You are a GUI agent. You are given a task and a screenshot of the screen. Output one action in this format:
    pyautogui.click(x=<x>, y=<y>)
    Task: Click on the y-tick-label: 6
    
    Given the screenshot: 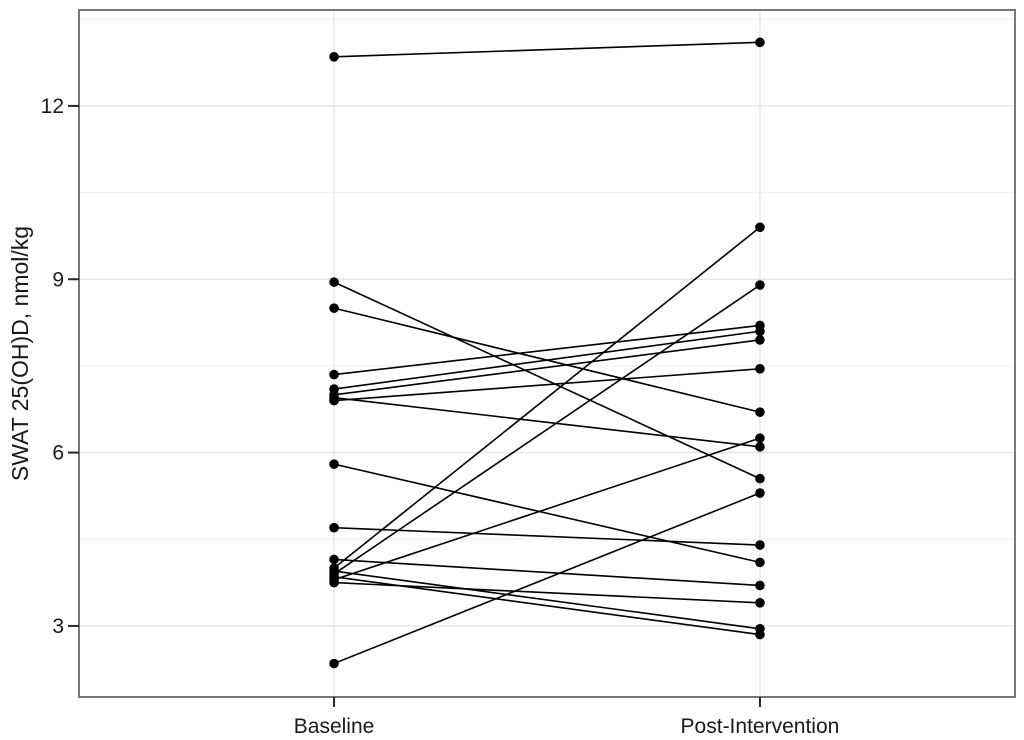 What is the action you would take?
    pyautogui.click(x=58, y=453)
    